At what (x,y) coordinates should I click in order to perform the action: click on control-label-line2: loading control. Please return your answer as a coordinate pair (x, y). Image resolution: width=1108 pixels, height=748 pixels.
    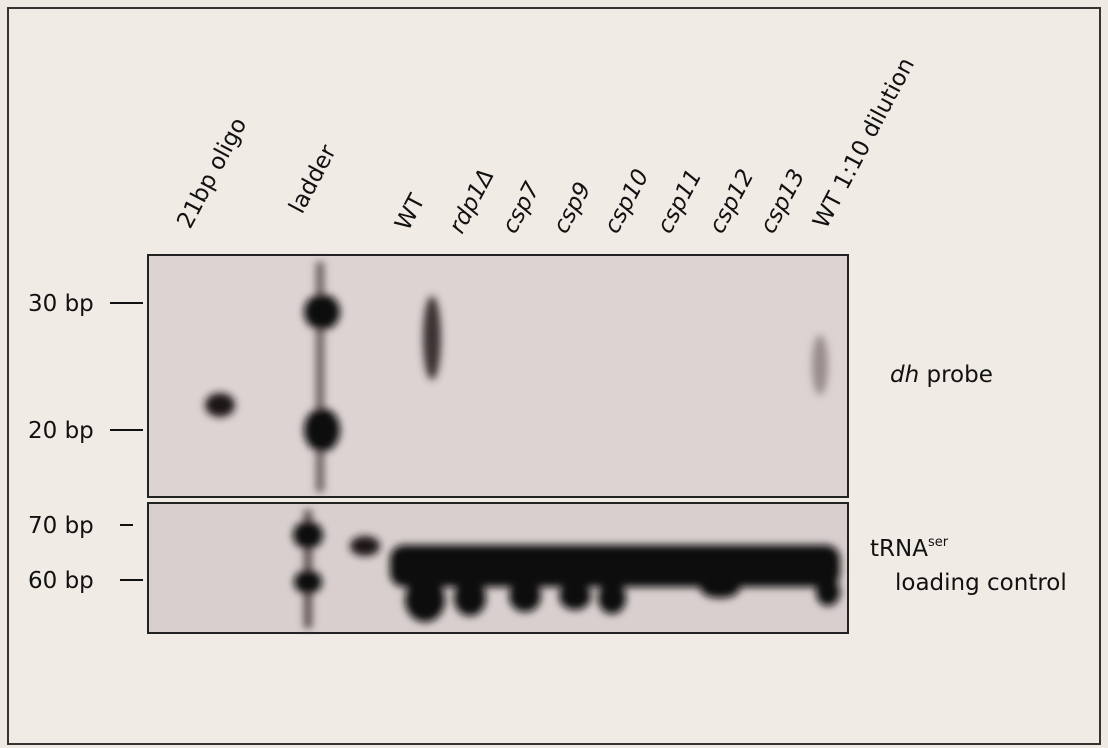
    Looking at the image, I should click on (981, 583).